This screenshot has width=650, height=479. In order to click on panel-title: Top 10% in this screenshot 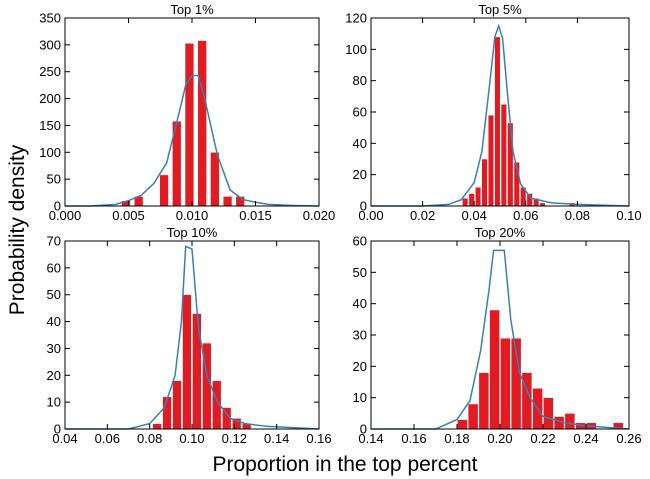, I will do `click(192, 232)`.